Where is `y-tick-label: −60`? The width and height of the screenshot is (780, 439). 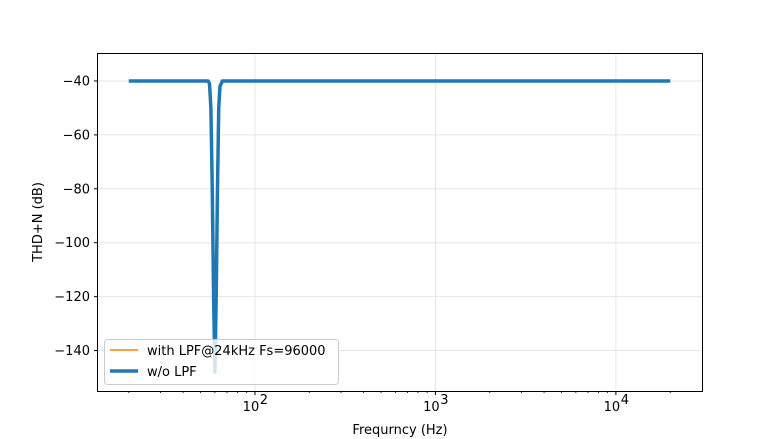 y-tick-label: −60 is located at coordinates (76, 135).